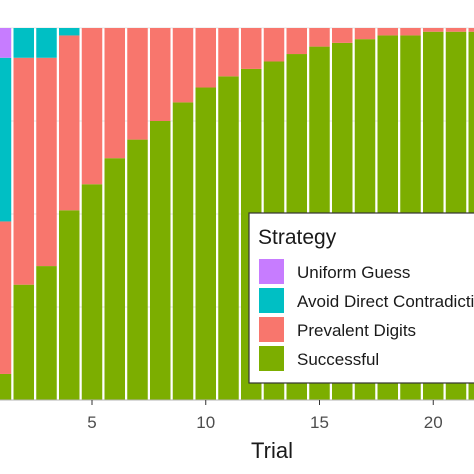  Describe the element at coordinates (356, 330) in the screenshot. I see `legend-label-prevalent-digits: Prevalent Digits` at that location.